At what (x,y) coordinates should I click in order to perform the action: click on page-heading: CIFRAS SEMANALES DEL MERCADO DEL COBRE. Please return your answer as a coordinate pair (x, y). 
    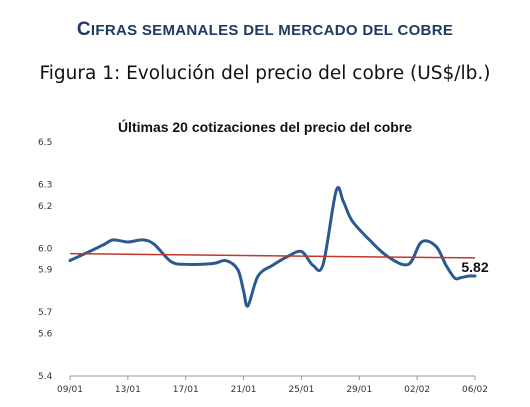
    Looking at the image, I should click on (265, 30).